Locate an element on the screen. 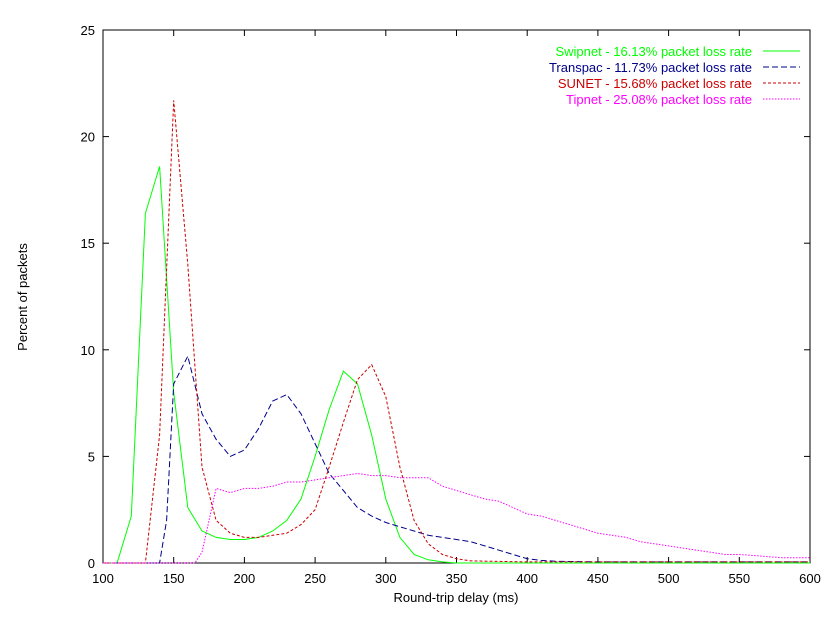 Image resolution: width=840 pixels, height=629 pixels. y-tick-label: 0 is located at coordinates (91, 563).